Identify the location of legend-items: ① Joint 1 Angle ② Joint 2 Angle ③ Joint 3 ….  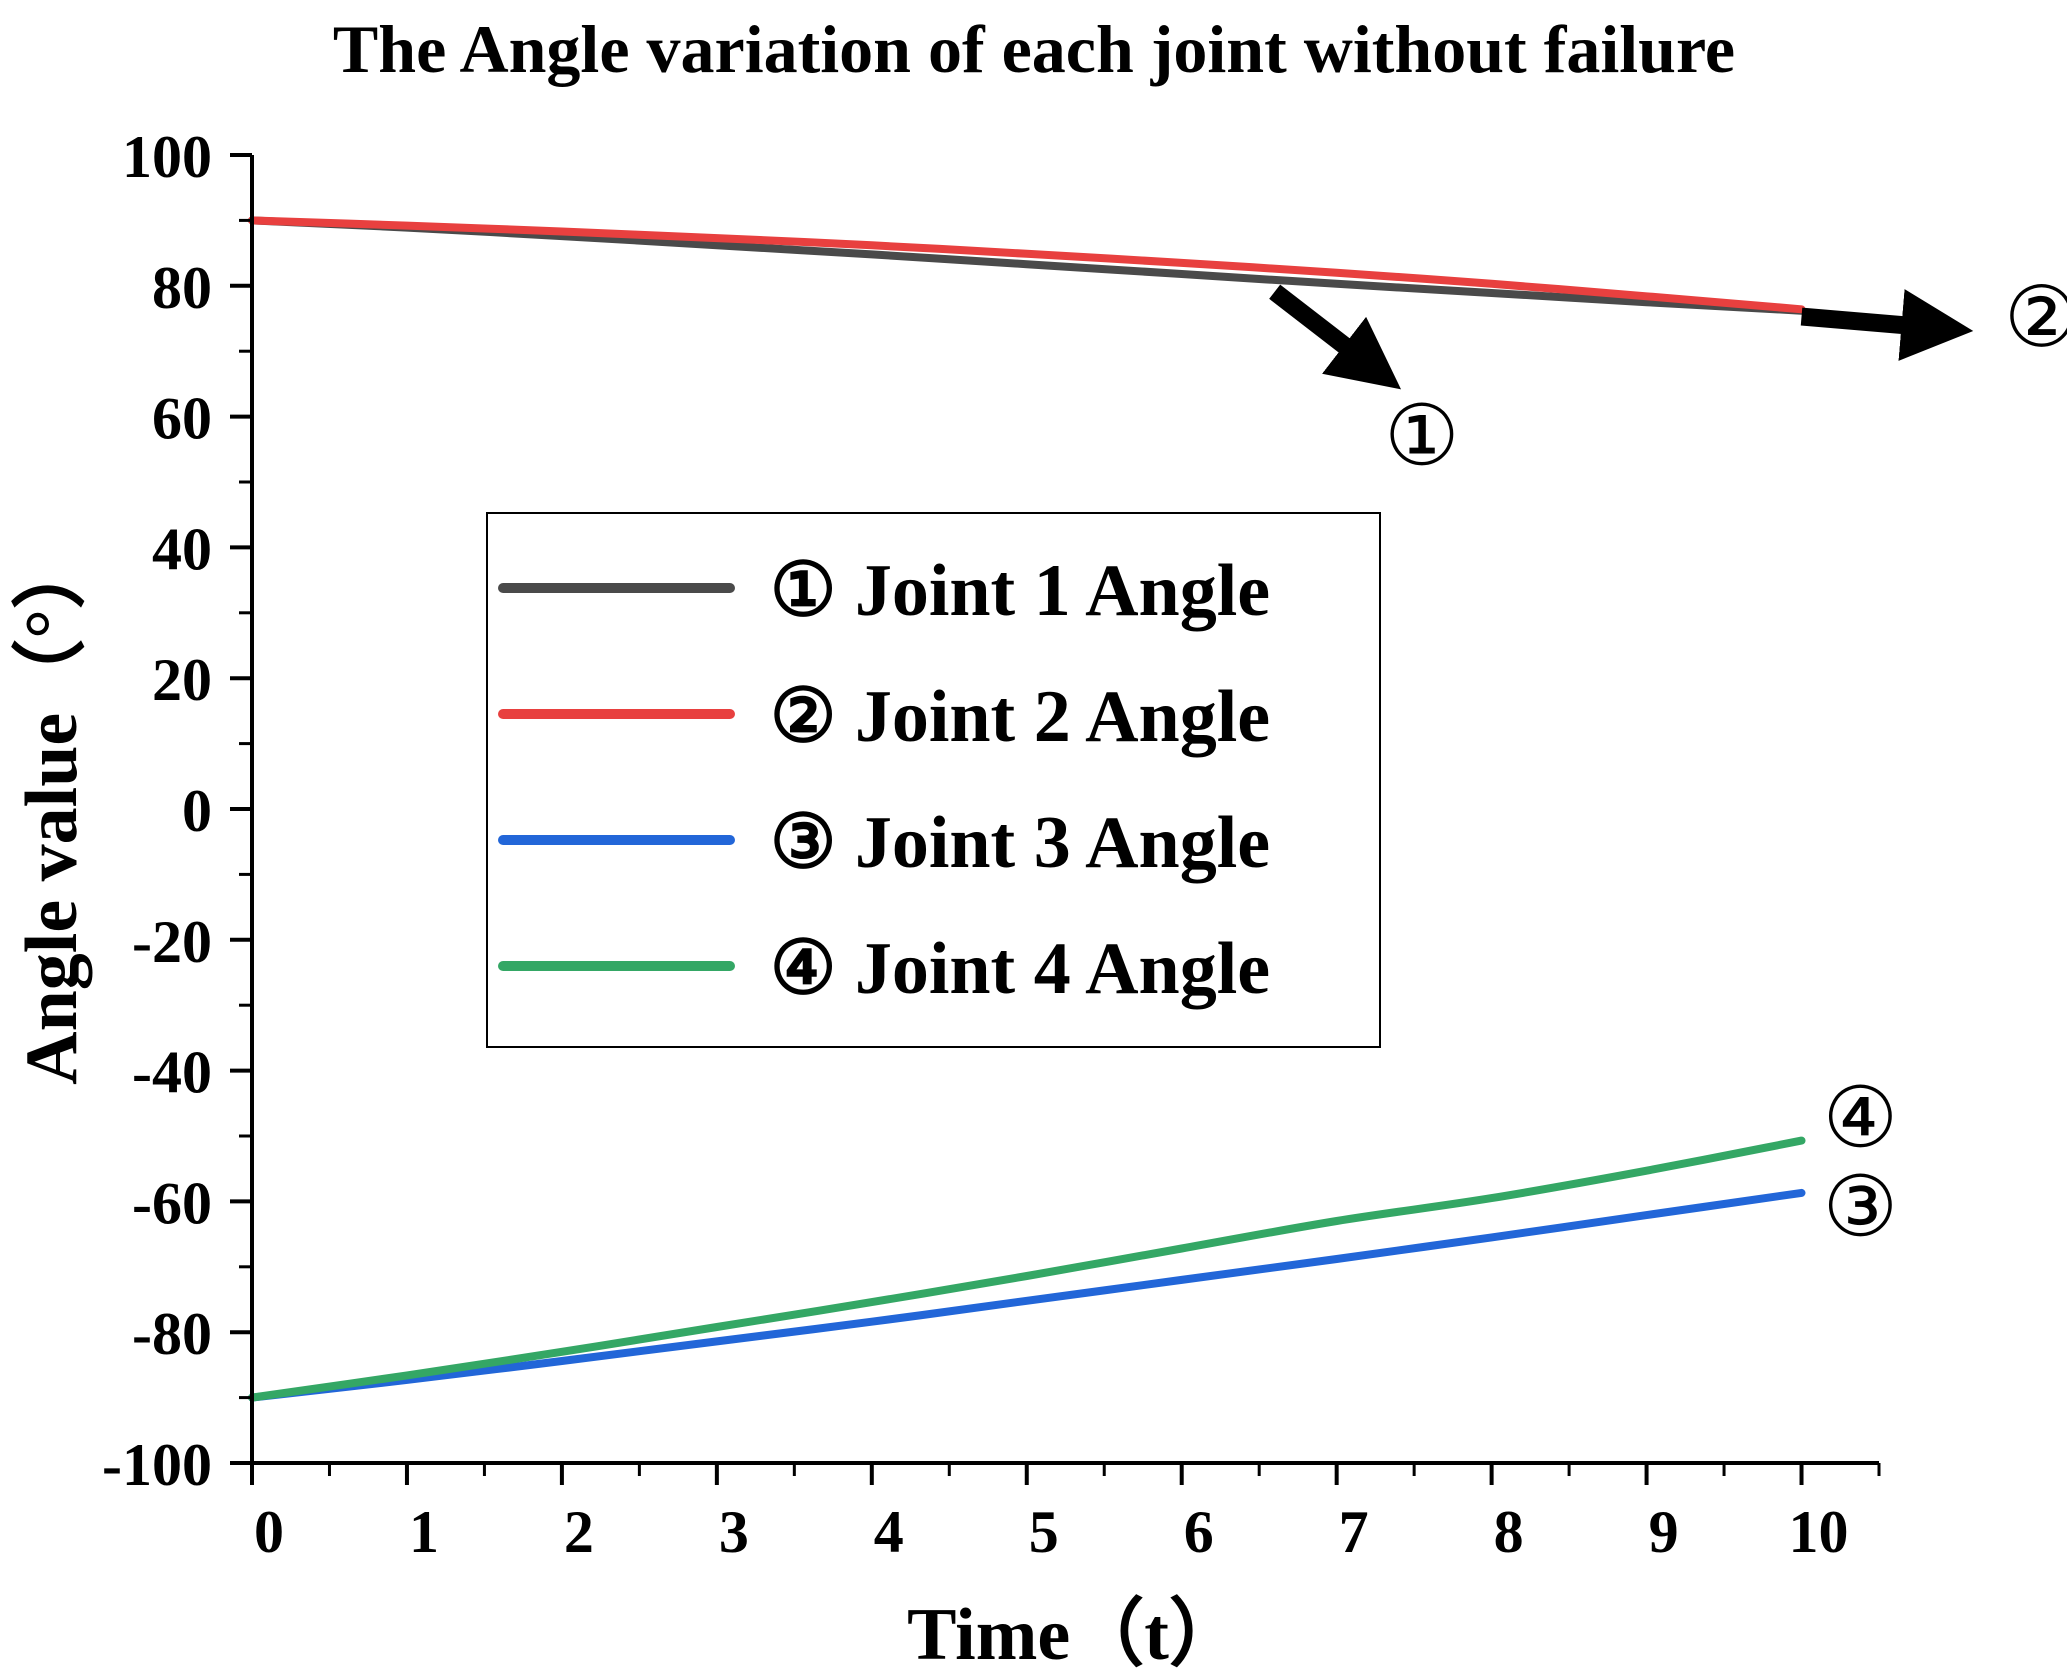
(884, 780).